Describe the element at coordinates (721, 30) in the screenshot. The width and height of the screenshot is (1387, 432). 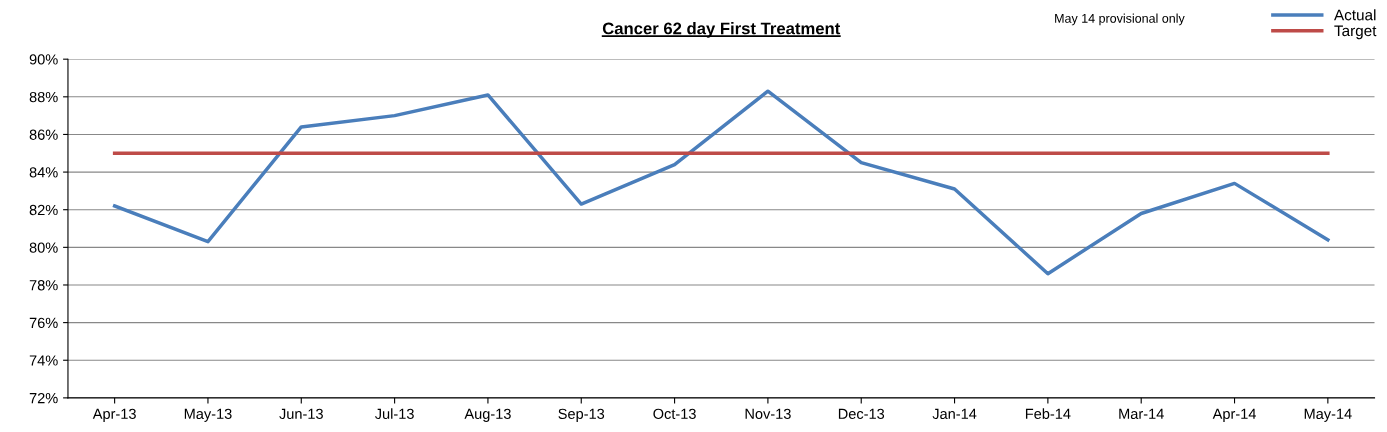
I see `chart-title: Cancer 62 day First Treatment` at that location.